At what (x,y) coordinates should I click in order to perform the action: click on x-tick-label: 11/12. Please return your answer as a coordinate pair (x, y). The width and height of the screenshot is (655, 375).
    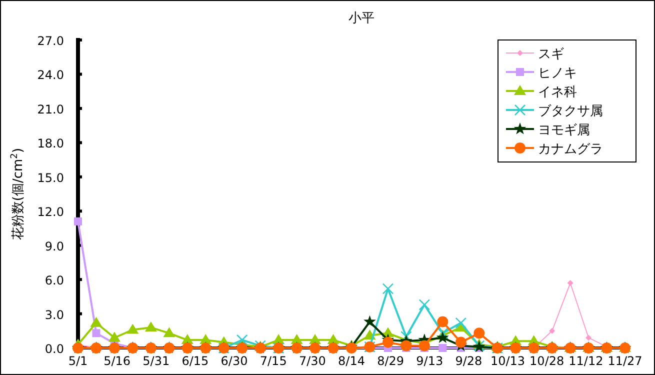
    Looking at the image, I should click on (586, 361).